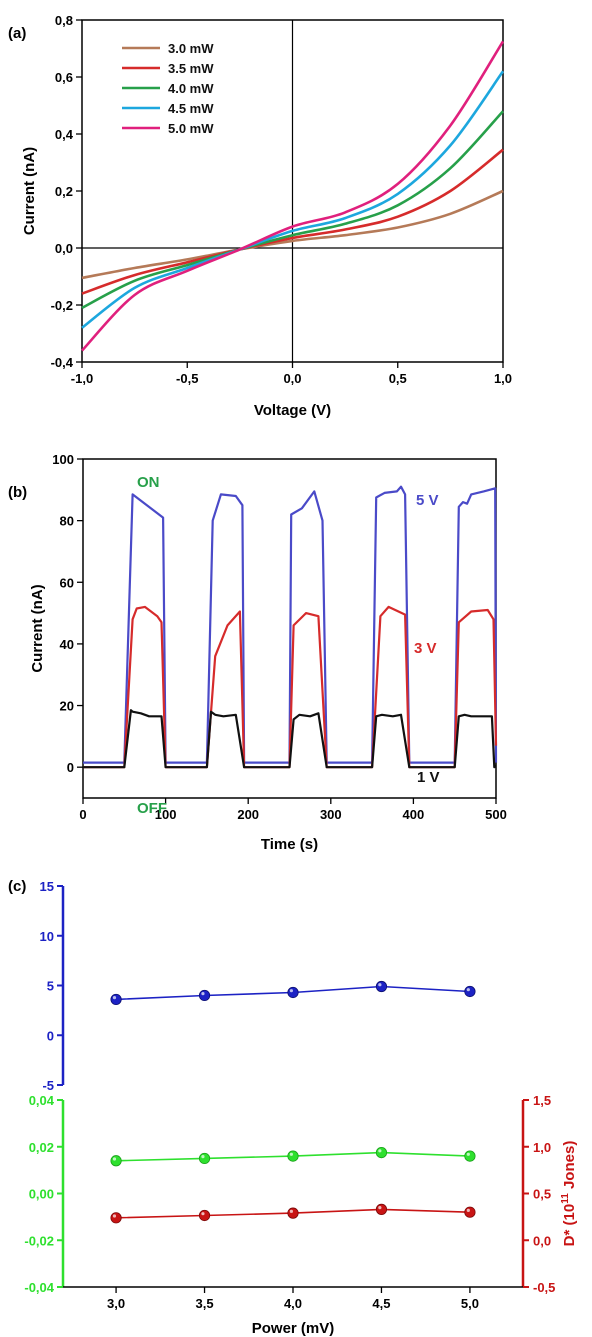 Image resolution: width=592 pixels, height=1337 pixels. What do you see at coordinates (470, 1303) in the screenshot?
I see `x-tick-label: 5,0` at bounding box center [470, 1303].